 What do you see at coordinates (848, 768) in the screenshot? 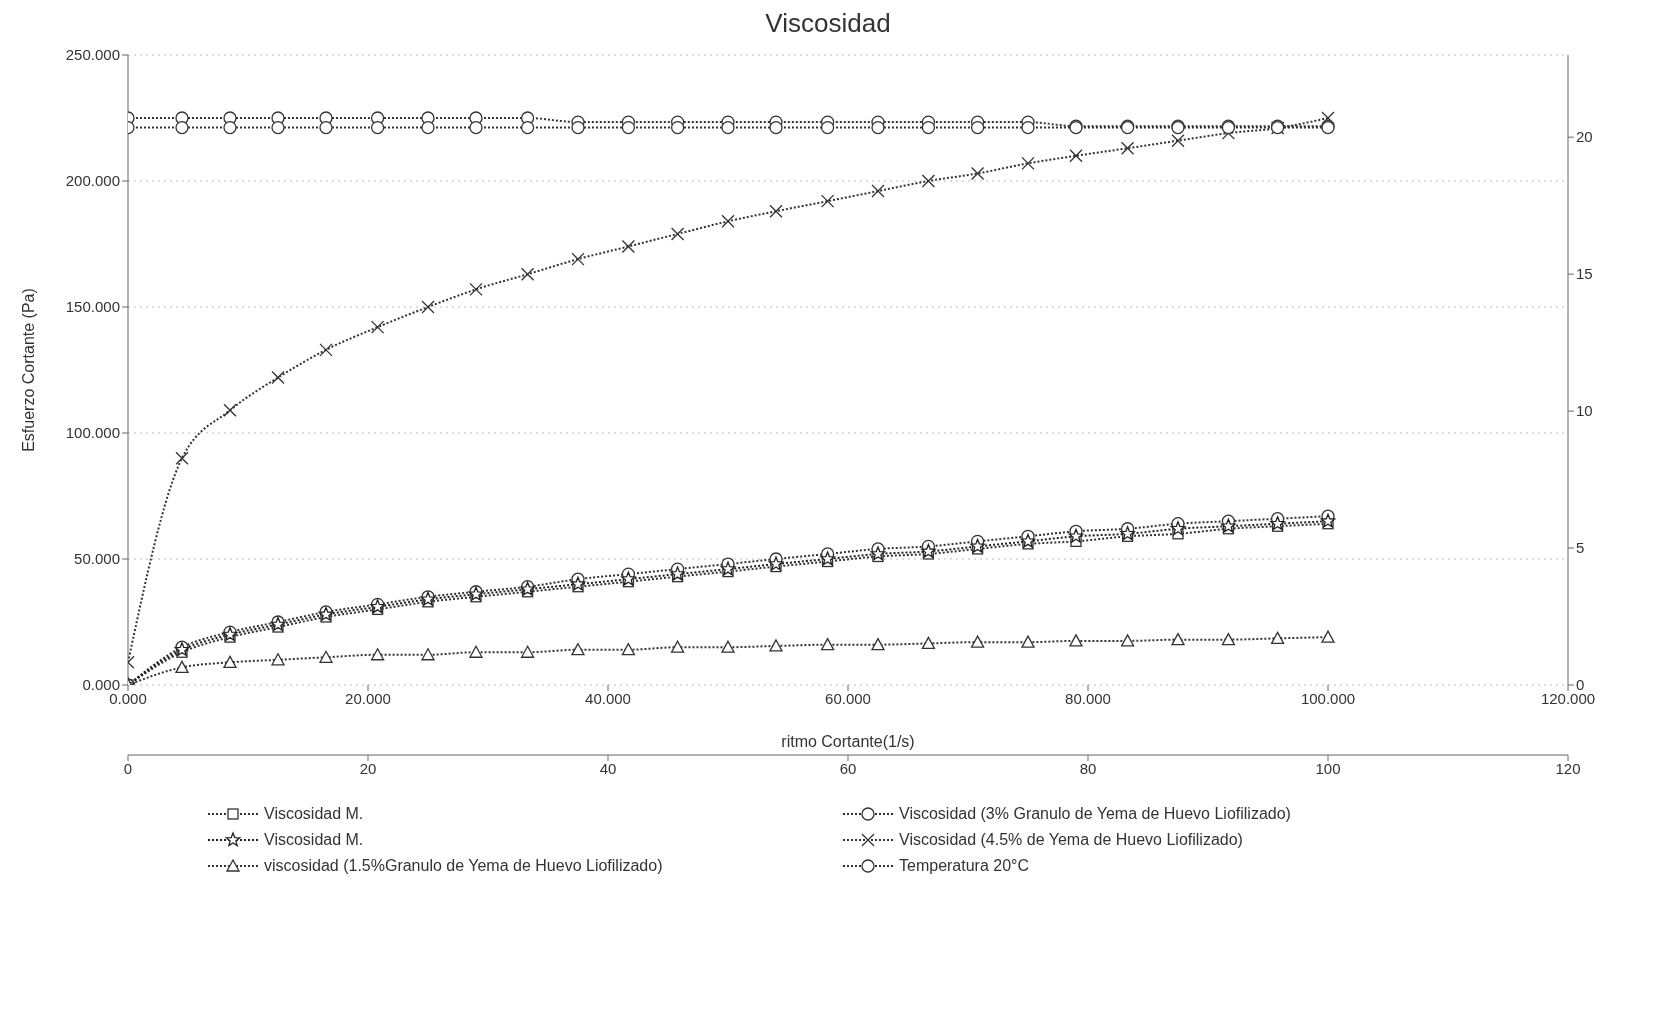
I see `x2-tick-label: 60` at bounding box center [848, 768].